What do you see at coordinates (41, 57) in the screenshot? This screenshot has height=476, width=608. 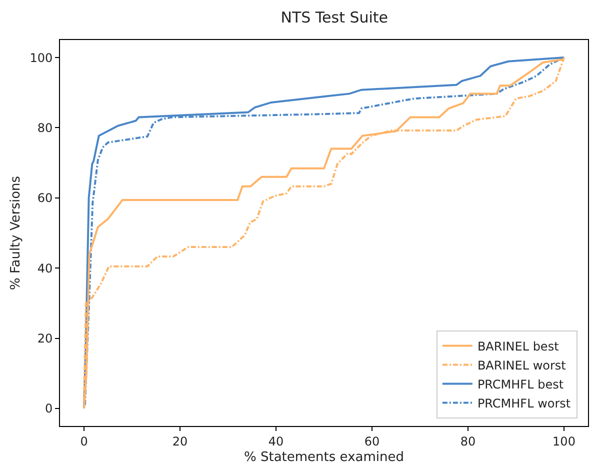 I see `y-tick-label: 100` at bounding box center [41, 57].